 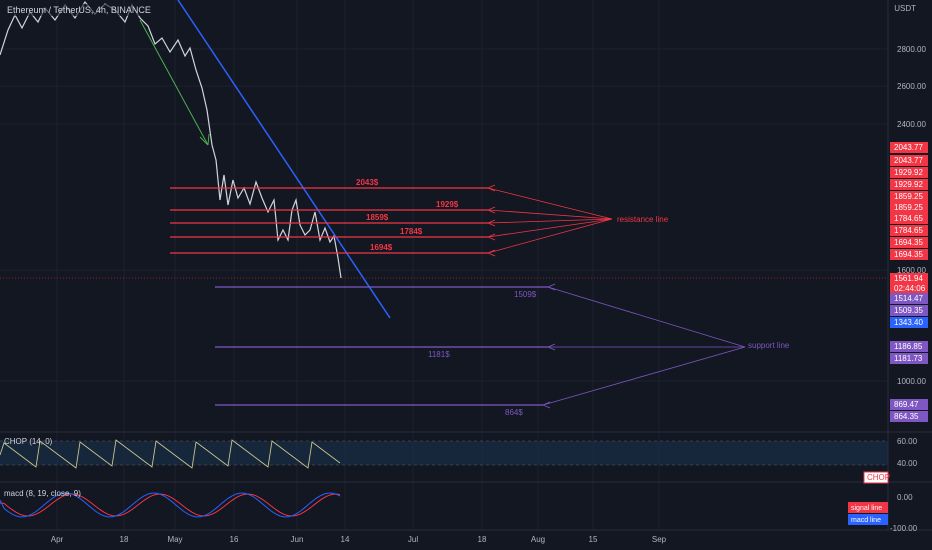 What do you see at coordinates (79, 10) in the screenshot?
I see `symbol-title: Ethereum / TetherUS, 4h, BINANCE` at bounding box center [79, 10].